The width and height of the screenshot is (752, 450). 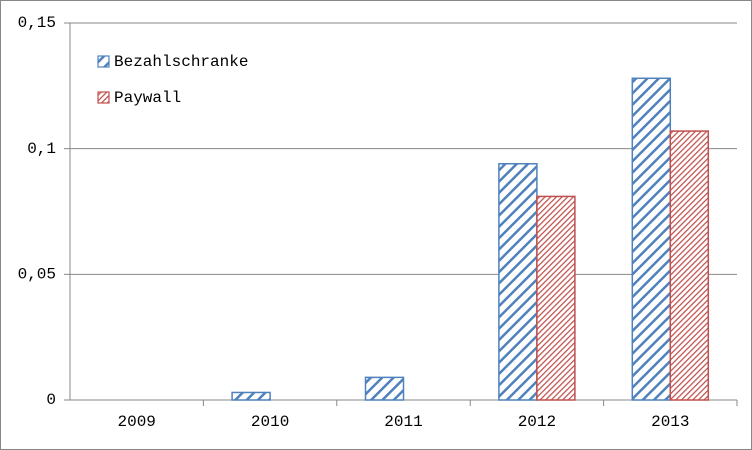 I want to click on x-tick-label: 2009, so click(x=136, y=422).